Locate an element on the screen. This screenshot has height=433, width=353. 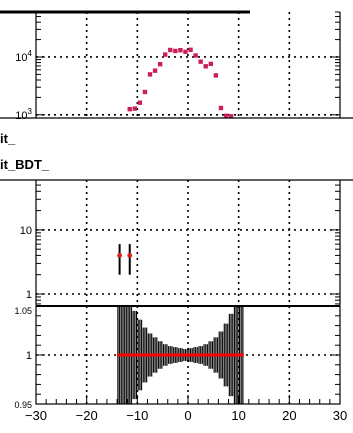
mid-y-tick-label-10: 10 is located at coordinates (26, 231).